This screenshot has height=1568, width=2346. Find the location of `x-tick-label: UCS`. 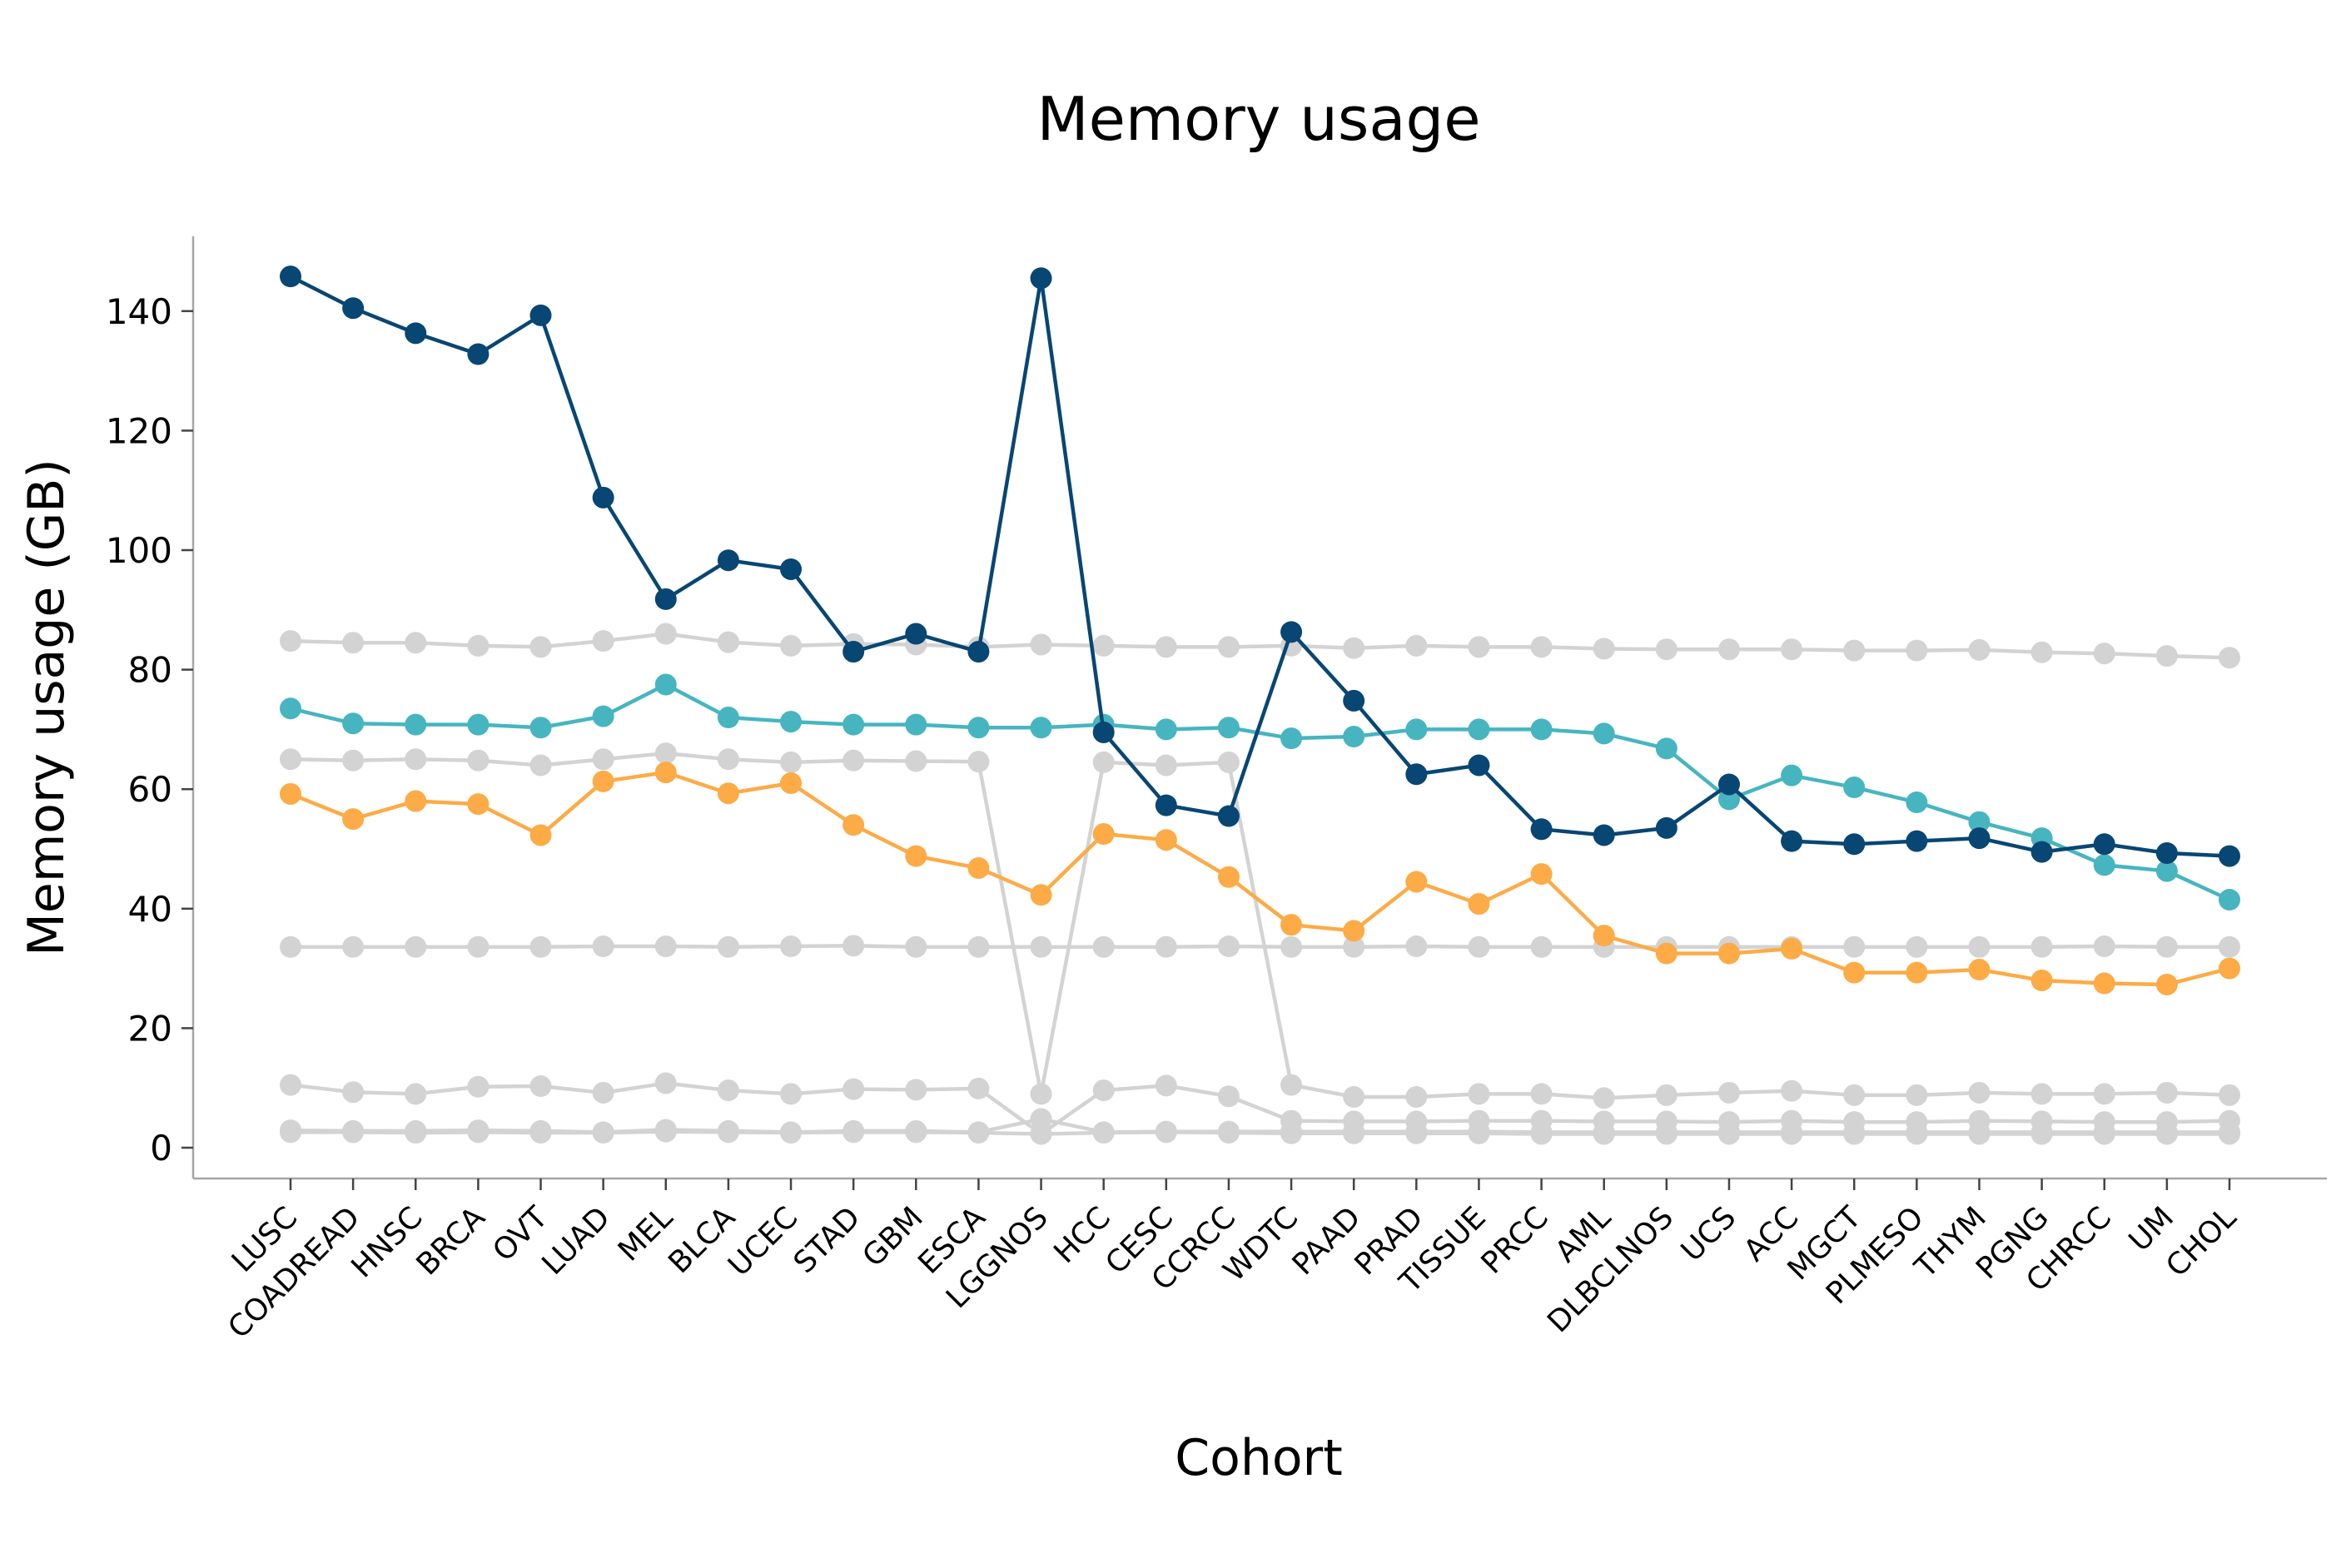

x-tick-label: UCS is located at coordinates (1709, 1234).